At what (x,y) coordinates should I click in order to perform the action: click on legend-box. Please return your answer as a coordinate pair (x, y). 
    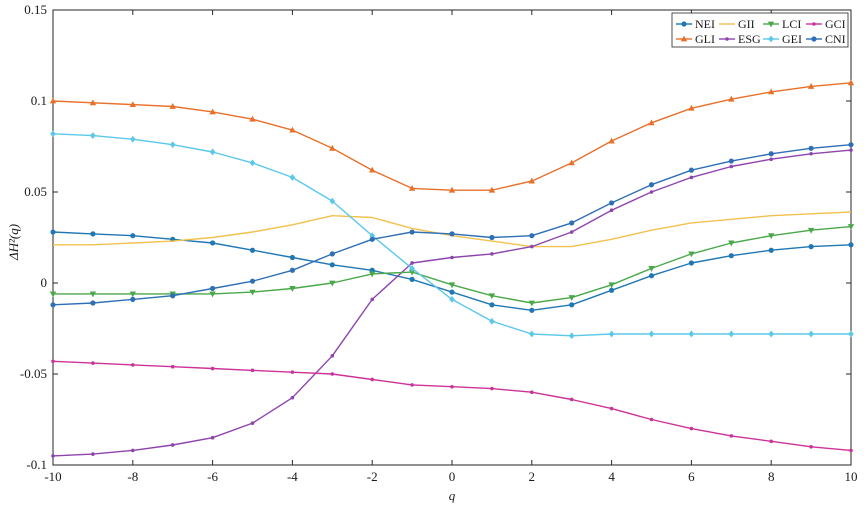
    Looking at the image, I should click on (760, 30).